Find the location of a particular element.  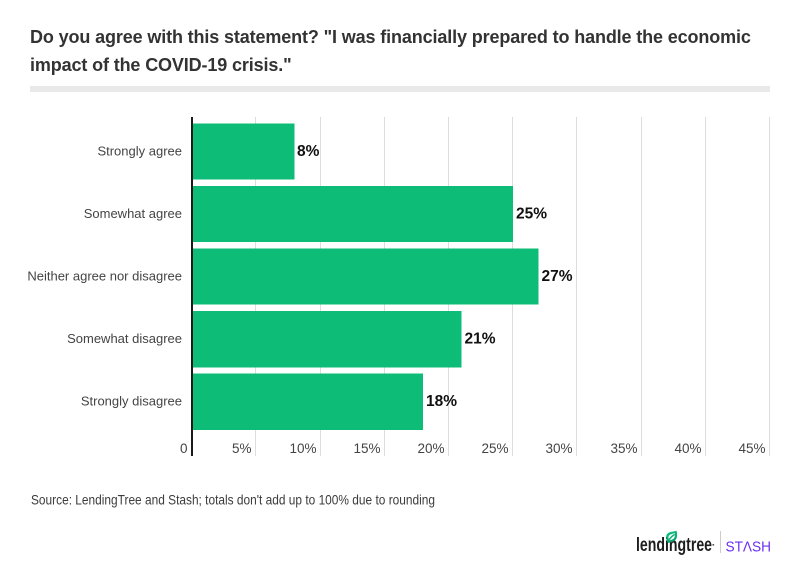

svg-text: 40% is located at coordinates (687, 448).